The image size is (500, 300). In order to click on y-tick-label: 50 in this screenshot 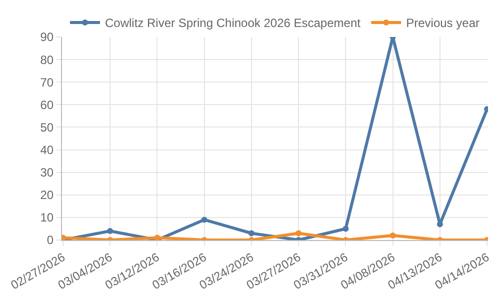, I will do `click(47, 127)`.